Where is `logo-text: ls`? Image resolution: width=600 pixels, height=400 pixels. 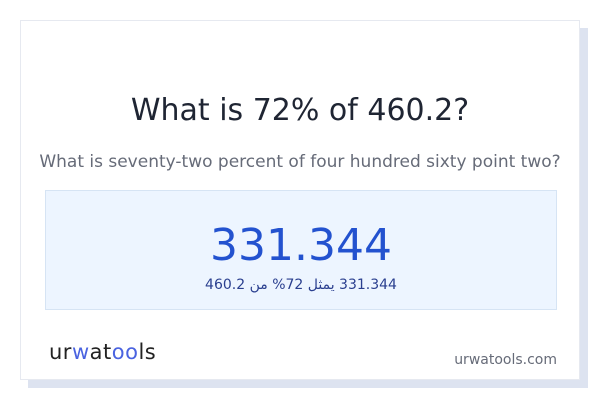
logo-text: ls is located at coordinates (147, 352).